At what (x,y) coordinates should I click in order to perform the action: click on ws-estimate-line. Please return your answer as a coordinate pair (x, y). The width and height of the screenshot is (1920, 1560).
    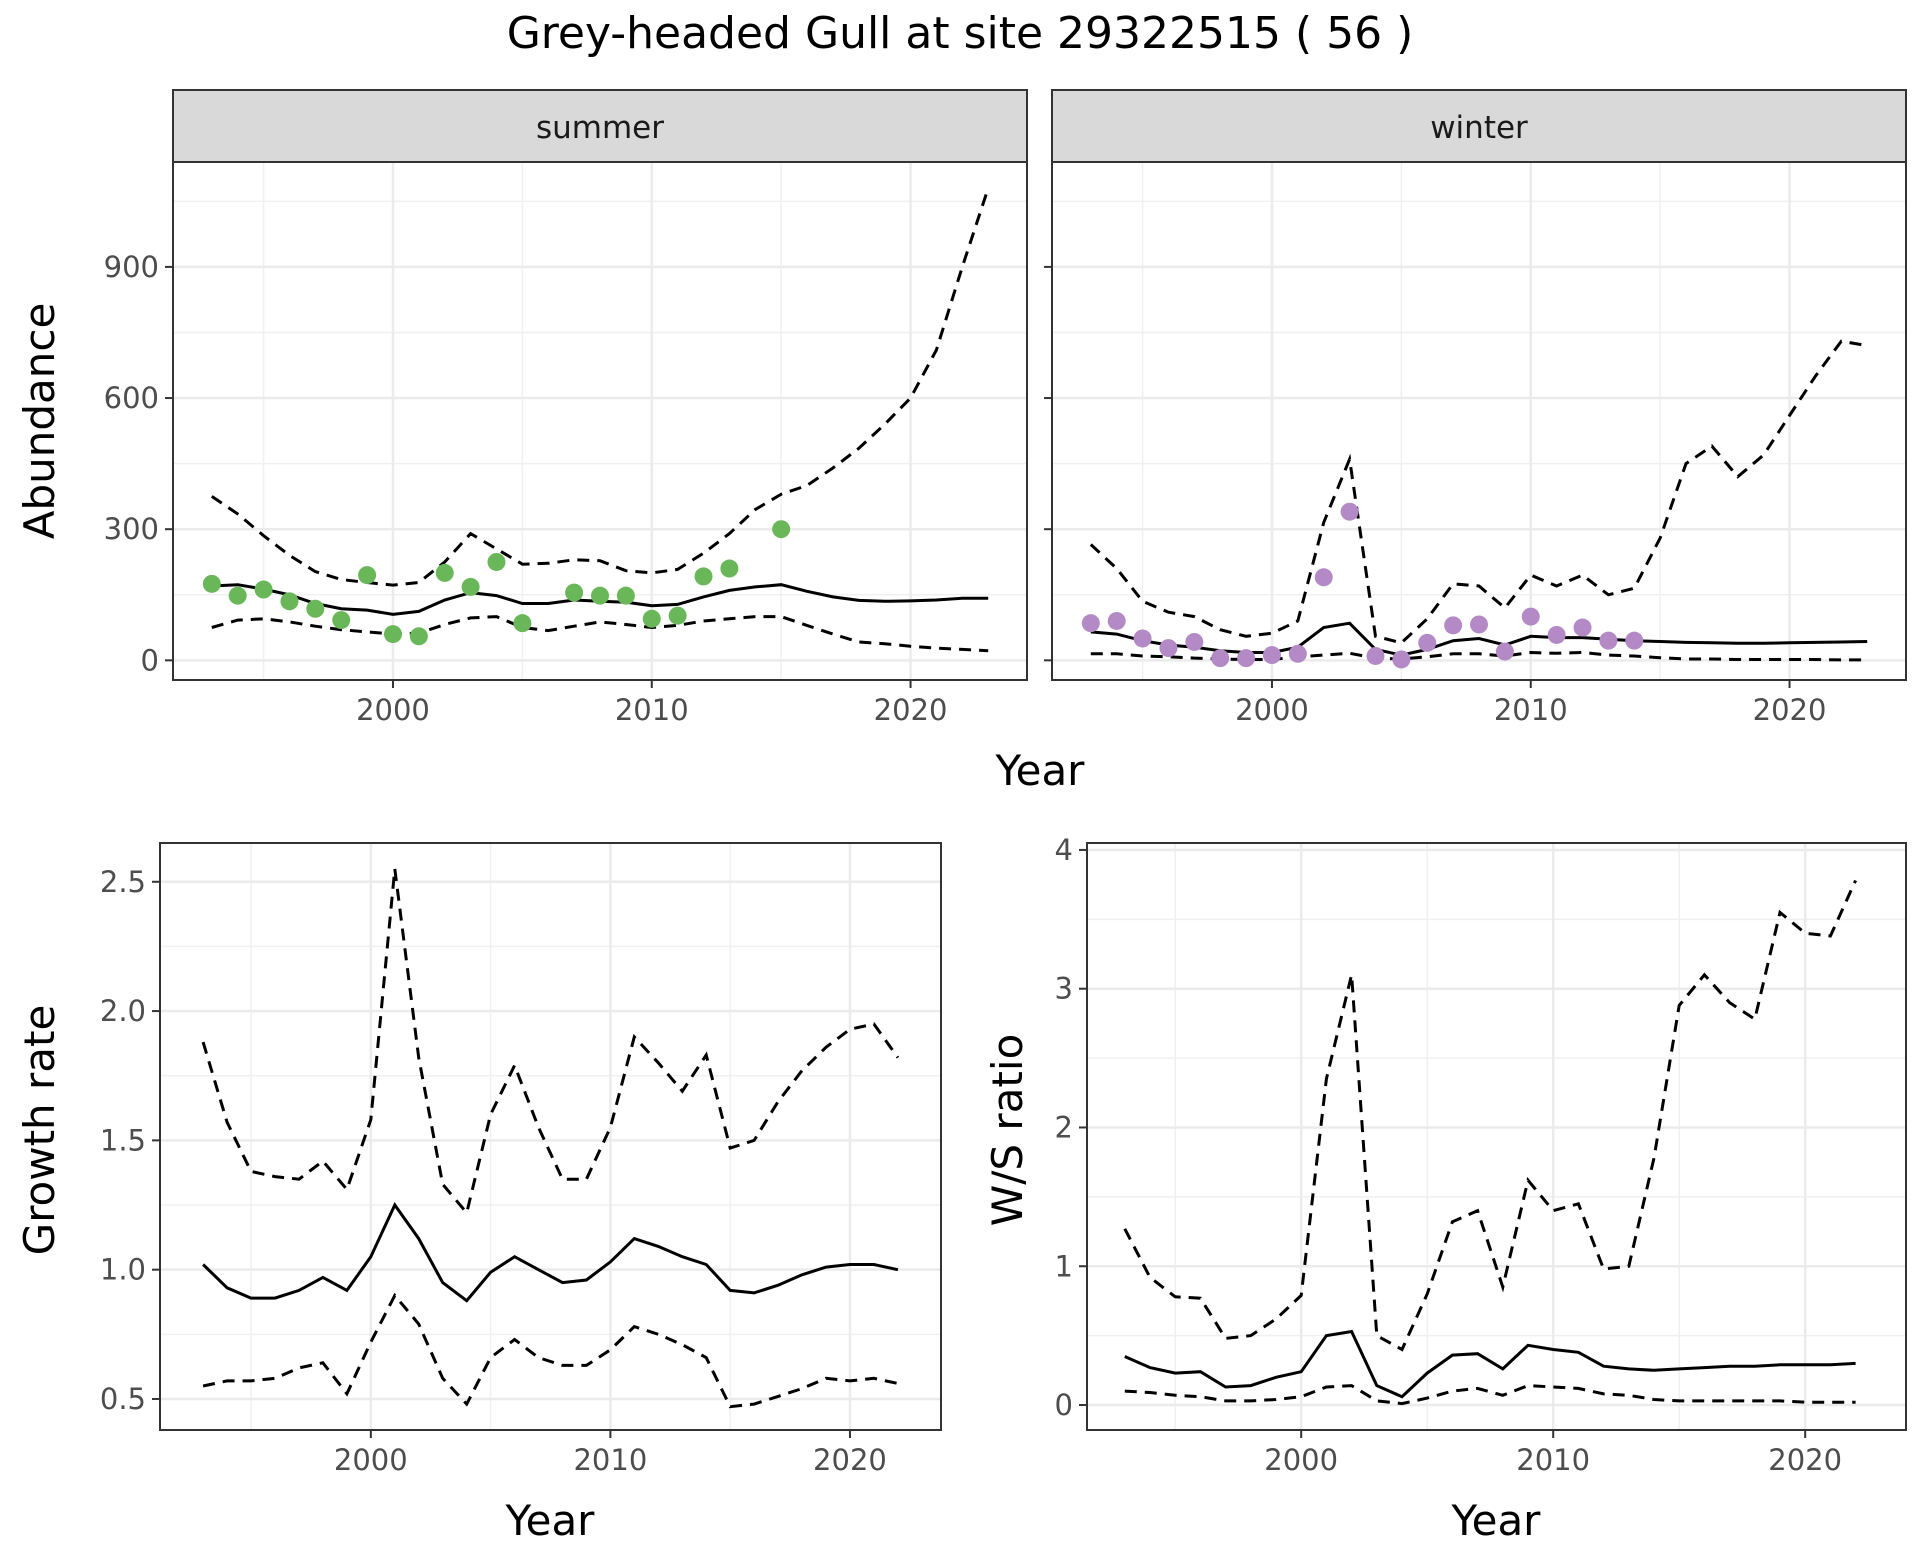
    Looking at the image, I should click on (1490, 1364).